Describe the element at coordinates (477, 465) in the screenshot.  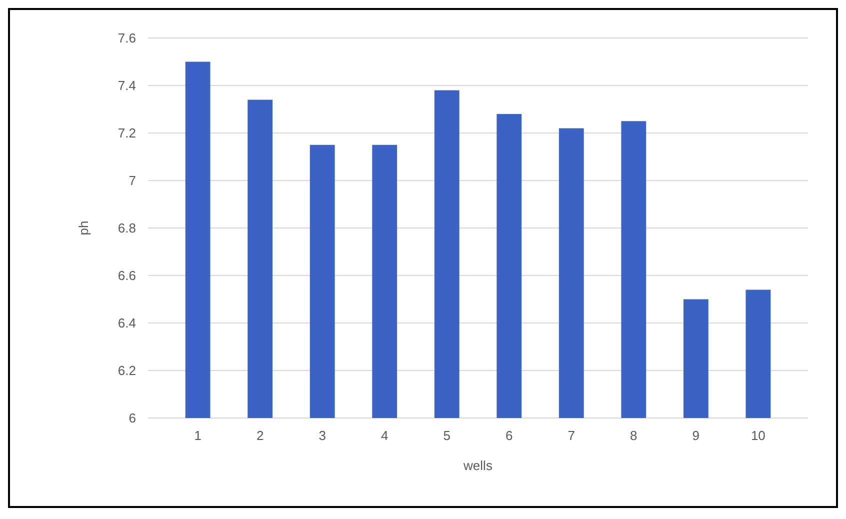
I see `x-axis-title: wells` at that location.